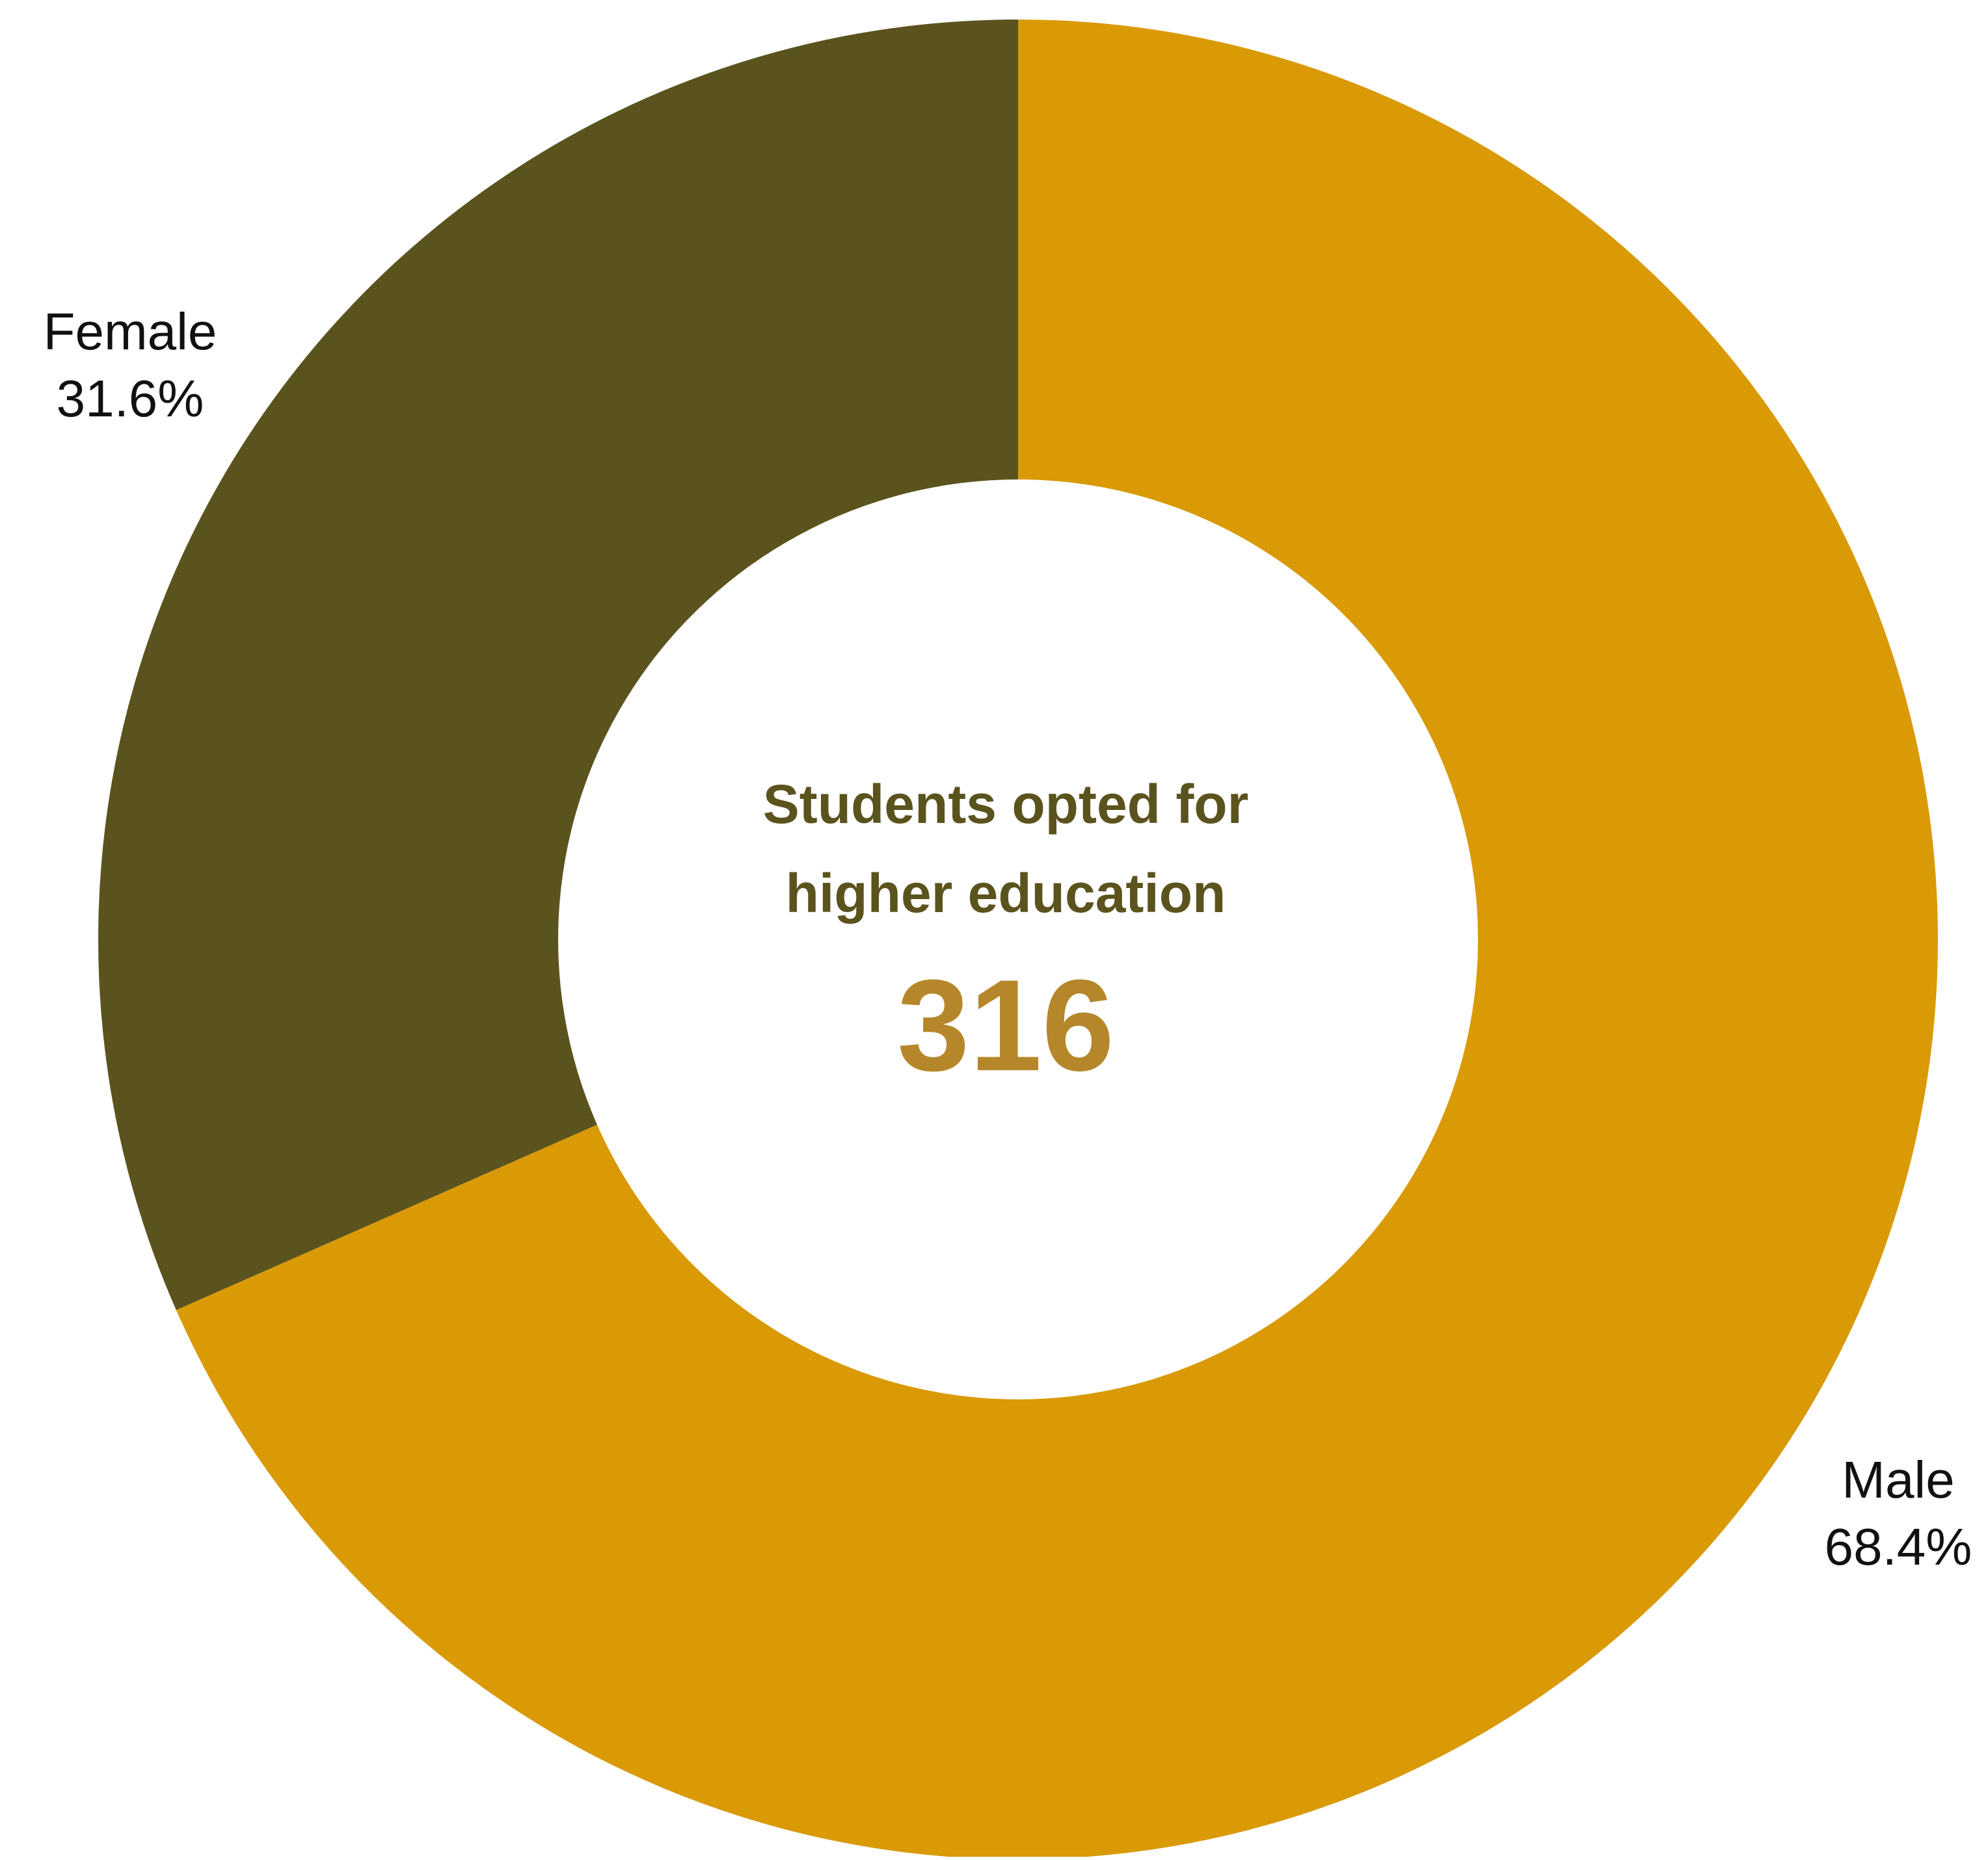 The height and width of the screenshot is (1860, 1988). What do you see at coordinates (1006, 804) in the screenshot?
I see `center-title-line-1: Students opted for` at bounding box center [1006, 804].